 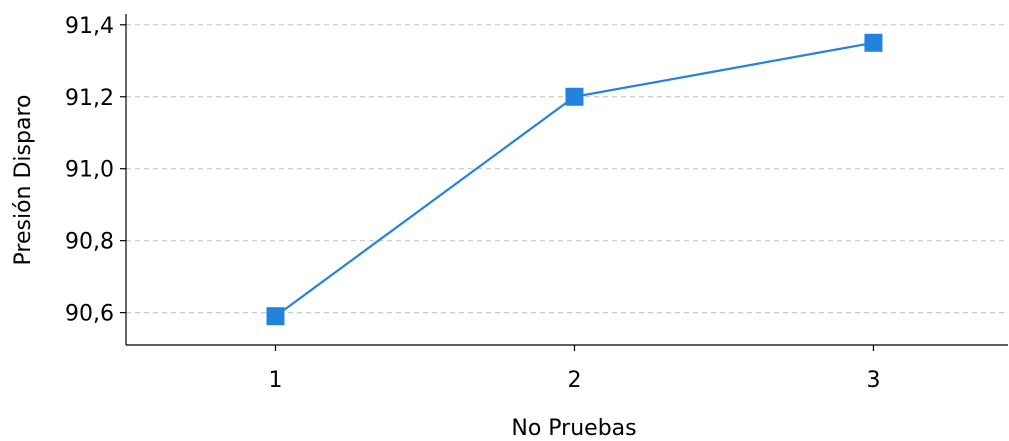 I want to click on x-tick-label: 1, so click(x=275, y=380).